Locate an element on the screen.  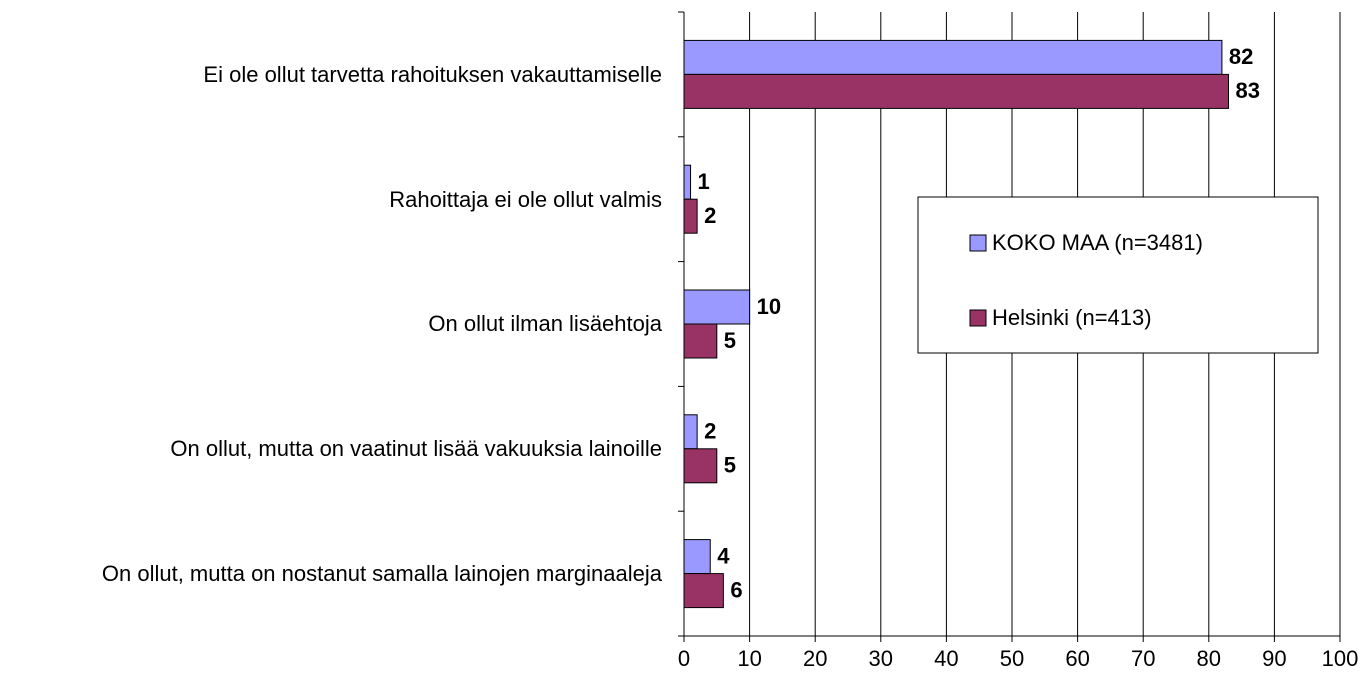
category-text: Rahoittaja ei ole ollut valmis is located at coordinates (525, 199).